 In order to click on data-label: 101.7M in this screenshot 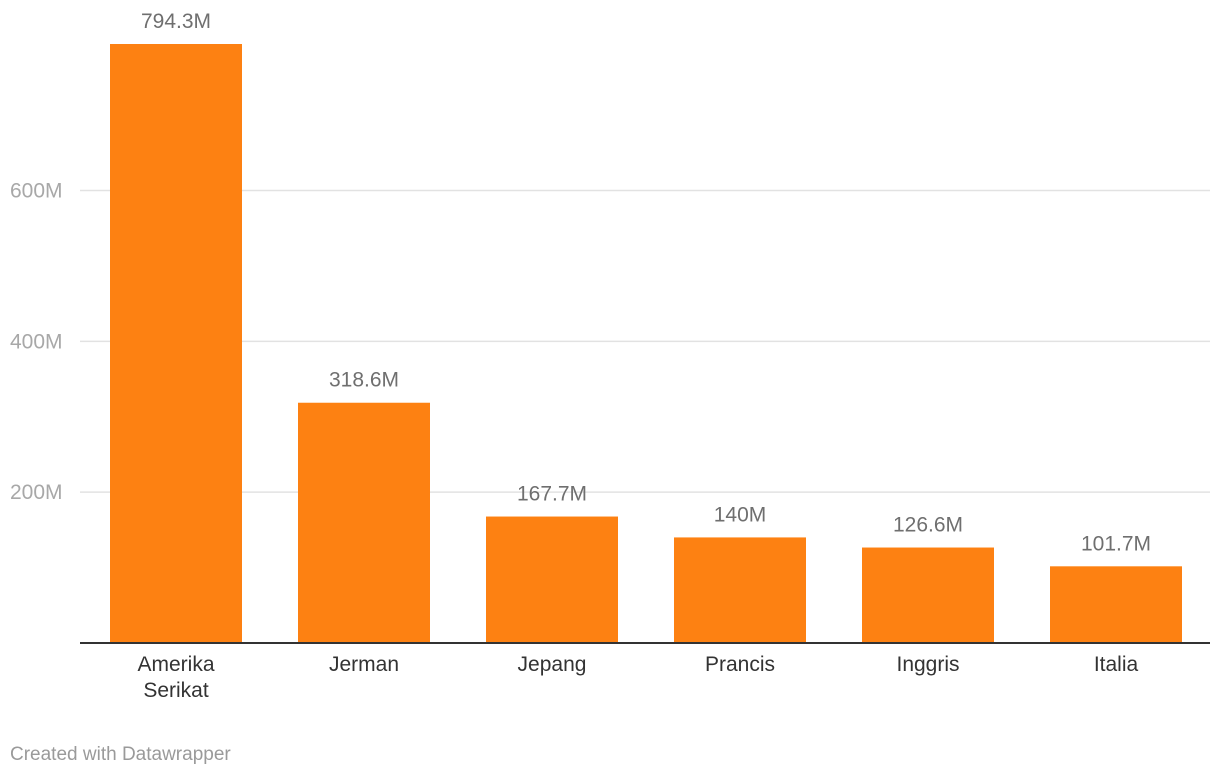, I will do `click(1116, 543)`.